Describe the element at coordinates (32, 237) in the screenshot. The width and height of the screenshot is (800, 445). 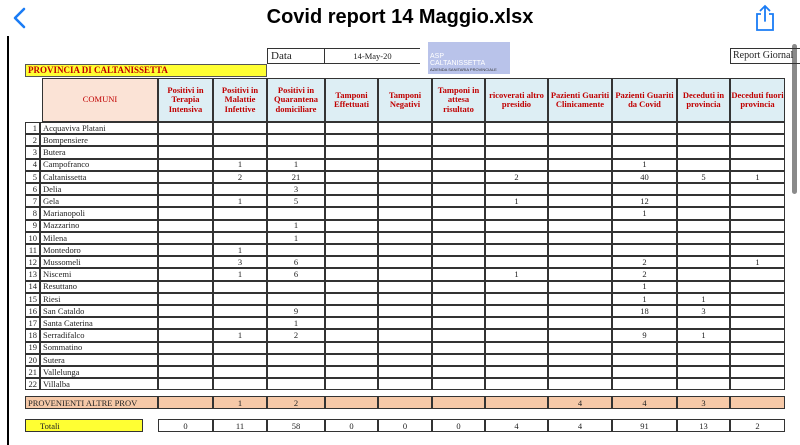
I see `row-number: 10` at that location.